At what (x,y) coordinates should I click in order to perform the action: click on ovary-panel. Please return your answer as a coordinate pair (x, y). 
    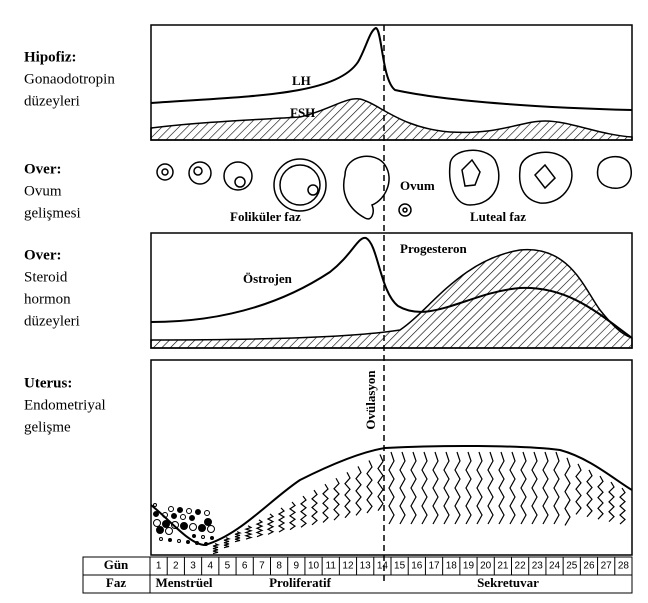
    Looking at the image, I should click on (394, 184).